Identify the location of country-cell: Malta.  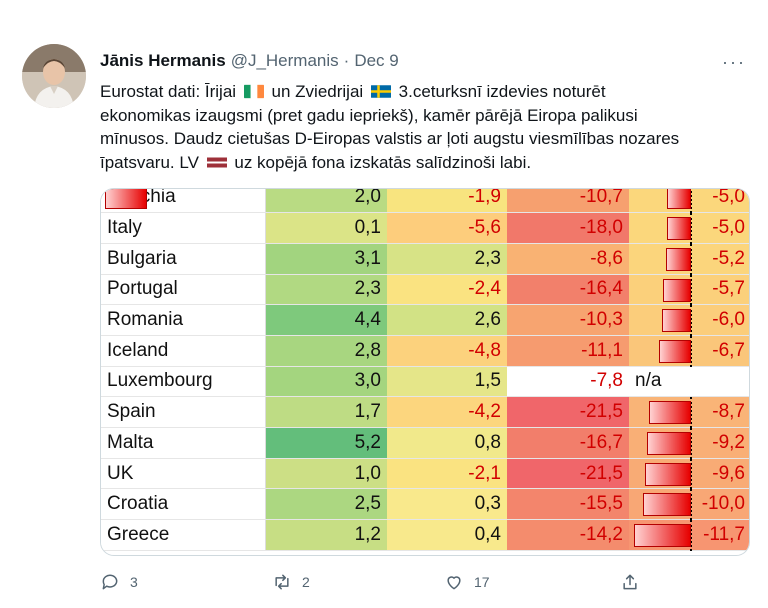
(183, 443).